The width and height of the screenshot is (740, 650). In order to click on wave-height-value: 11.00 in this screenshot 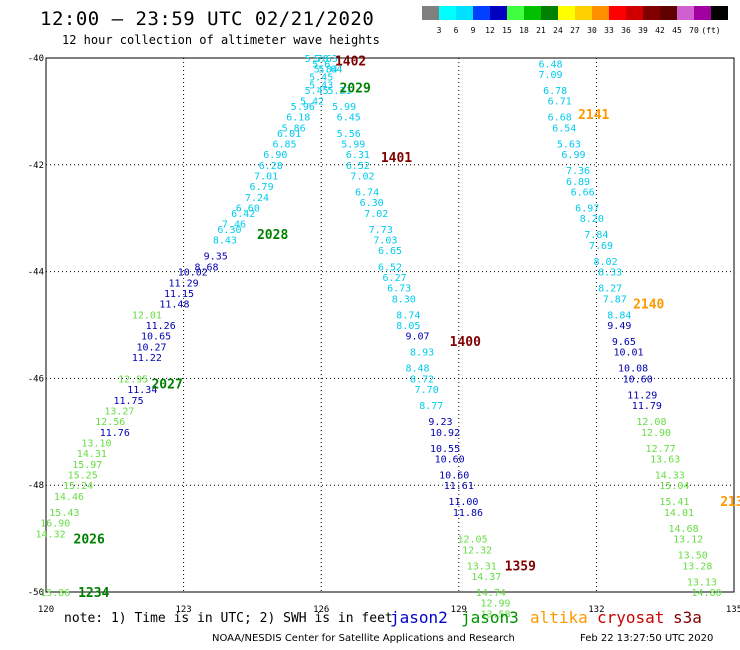, I will do `click(463, 502)`.